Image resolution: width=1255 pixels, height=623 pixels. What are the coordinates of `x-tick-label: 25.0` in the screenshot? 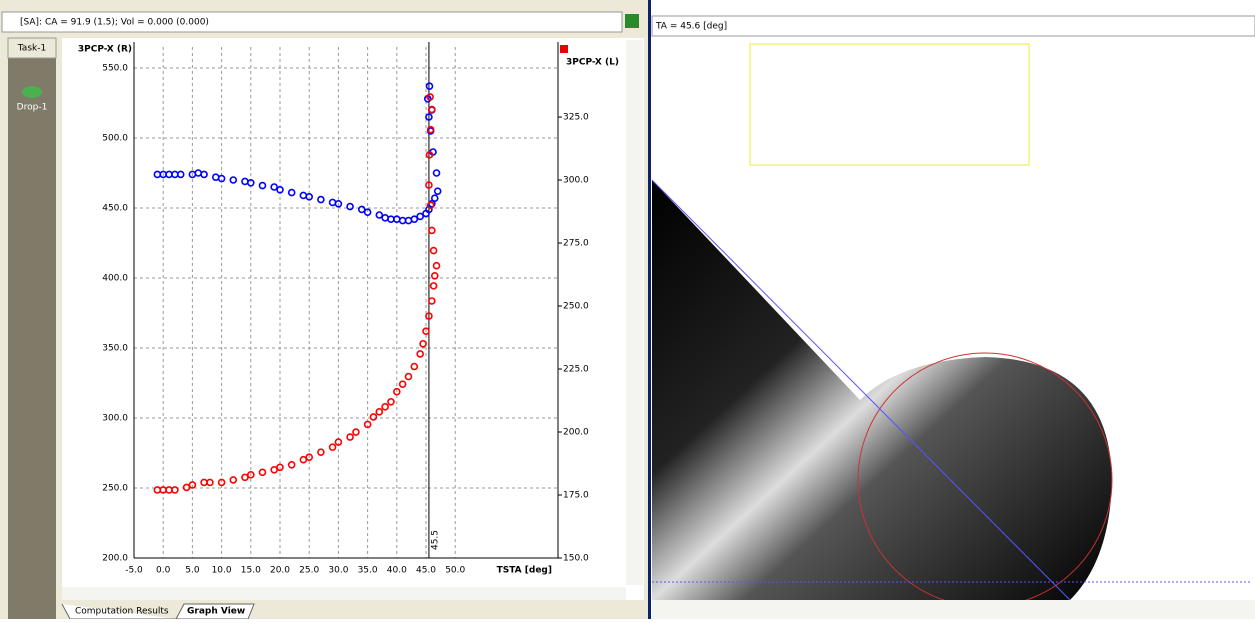 It's located at (309, 571).